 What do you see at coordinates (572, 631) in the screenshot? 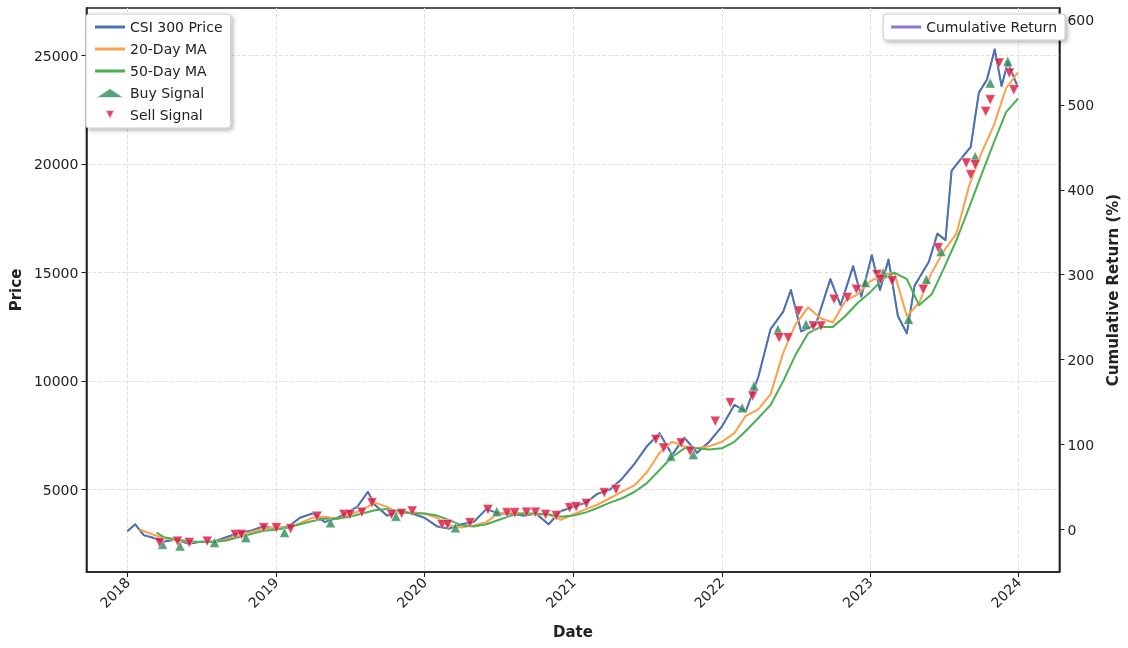
I see `x-axis-title: Date` at bounding box center [572, 631].